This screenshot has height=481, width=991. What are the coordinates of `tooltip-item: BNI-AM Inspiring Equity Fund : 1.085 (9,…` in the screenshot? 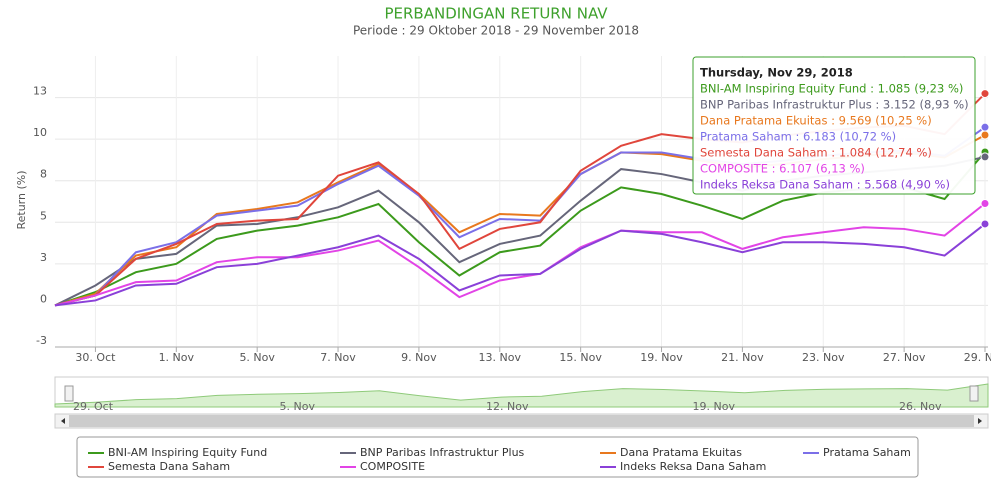 It's located at (831, 89).